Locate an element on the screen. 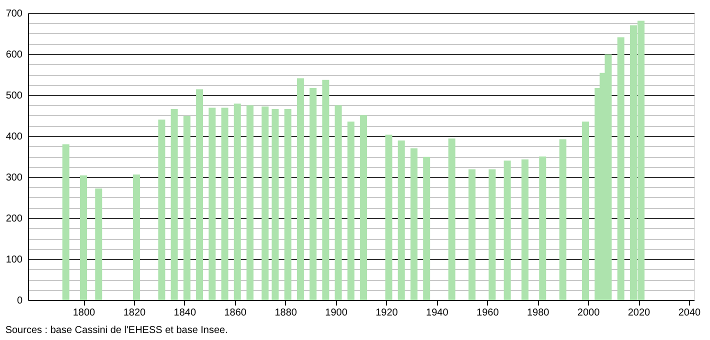 The width and height of the screenshot is (710, 340). y-tick-label: 500 is located at coordinates (14, 96).